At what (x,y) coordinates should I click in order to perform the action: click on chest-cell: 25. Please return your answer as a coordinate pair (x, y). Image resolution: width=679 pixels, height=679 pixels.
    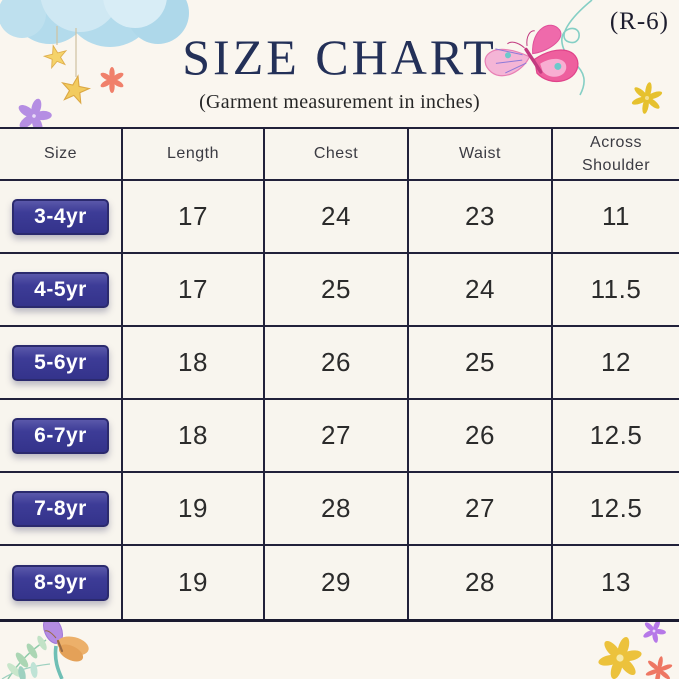
    Looking at the image, I should click on (335, 289).